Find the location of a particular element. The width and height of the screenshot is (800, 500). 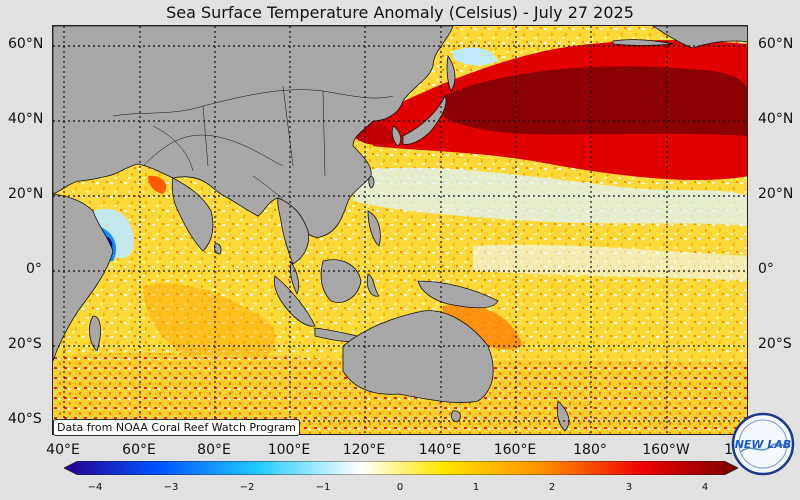

india is located at coordinates (192, 214).